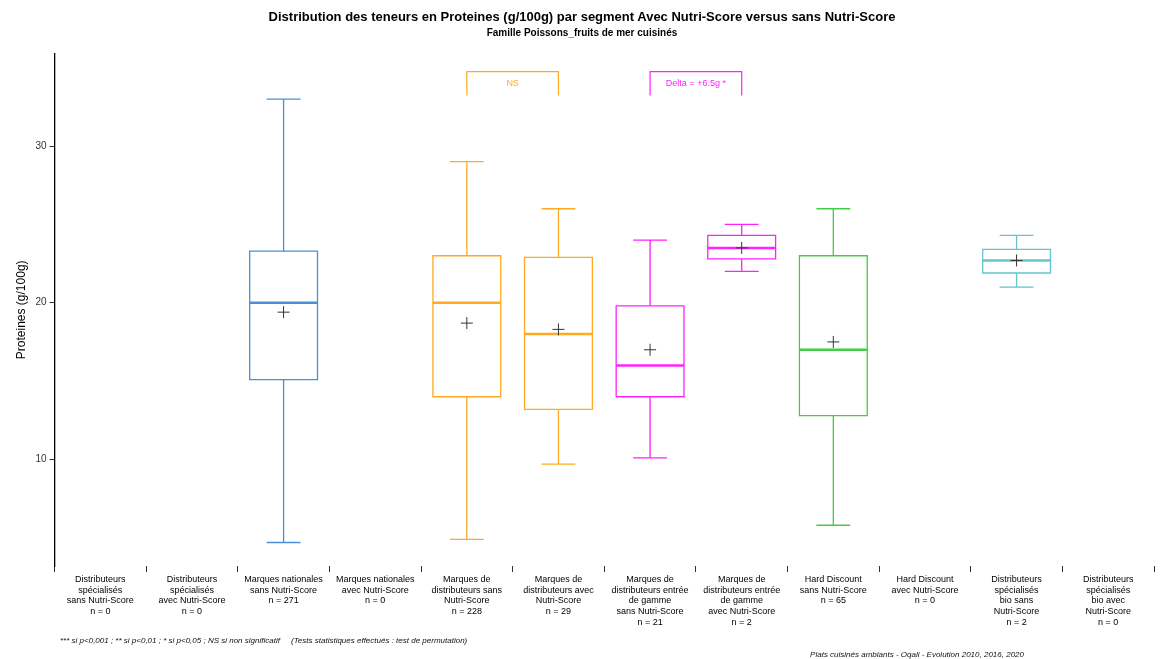 The width and height of the screenshot is (1164, 659). What do you see at coordinates (512, 82) in the screenshot?
I see `annotation: NS` at bounding box center [512, 82].